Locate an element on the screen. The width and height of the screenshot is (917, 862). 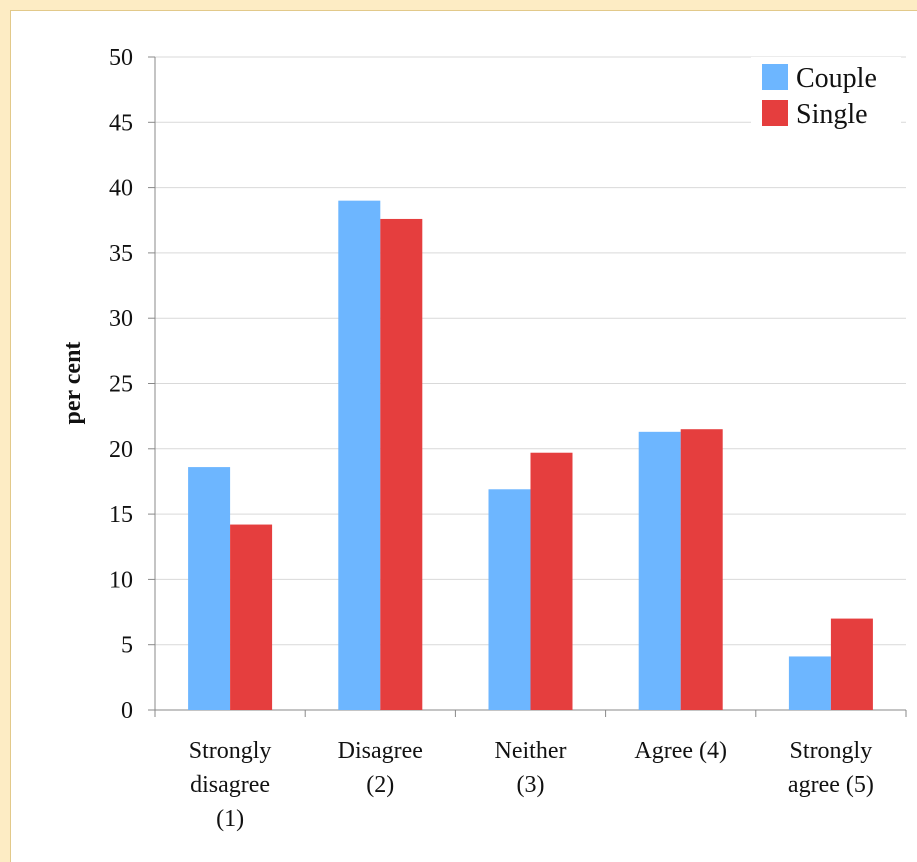
y-tick-label: 5 is located at coordinates (127, 646).